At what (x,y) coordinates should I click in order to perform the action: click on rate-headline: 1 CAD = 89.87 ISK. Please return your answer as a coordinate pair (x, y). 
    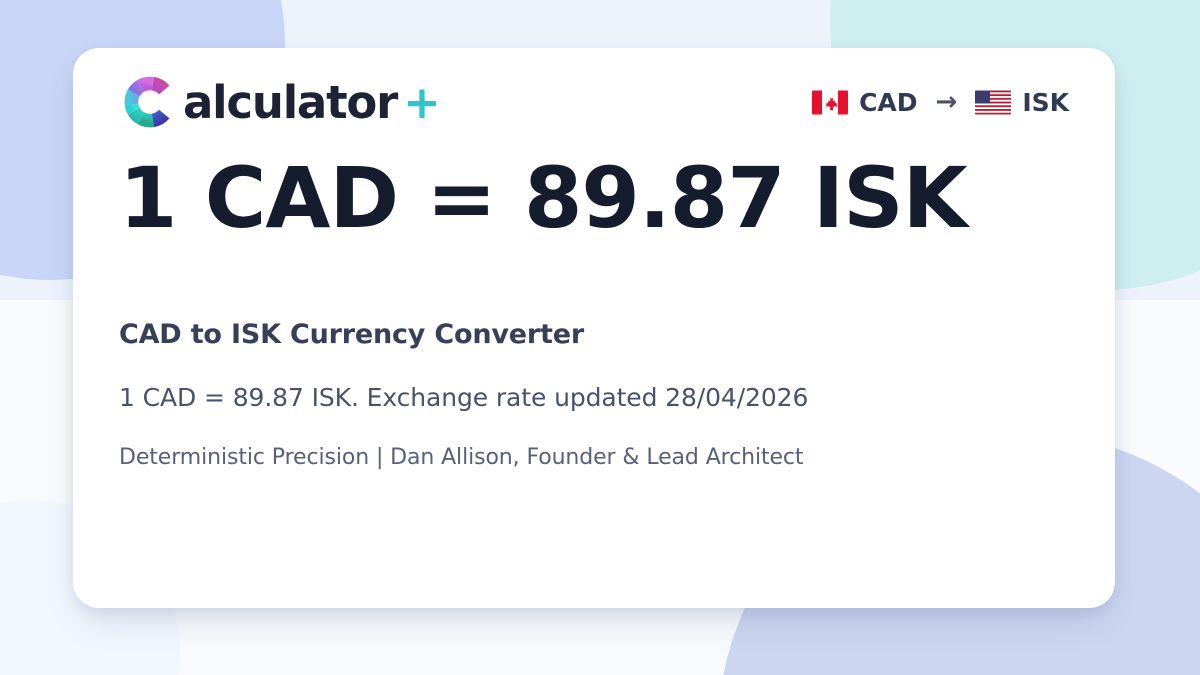
    Looking at the image, I should click on (543, 198).